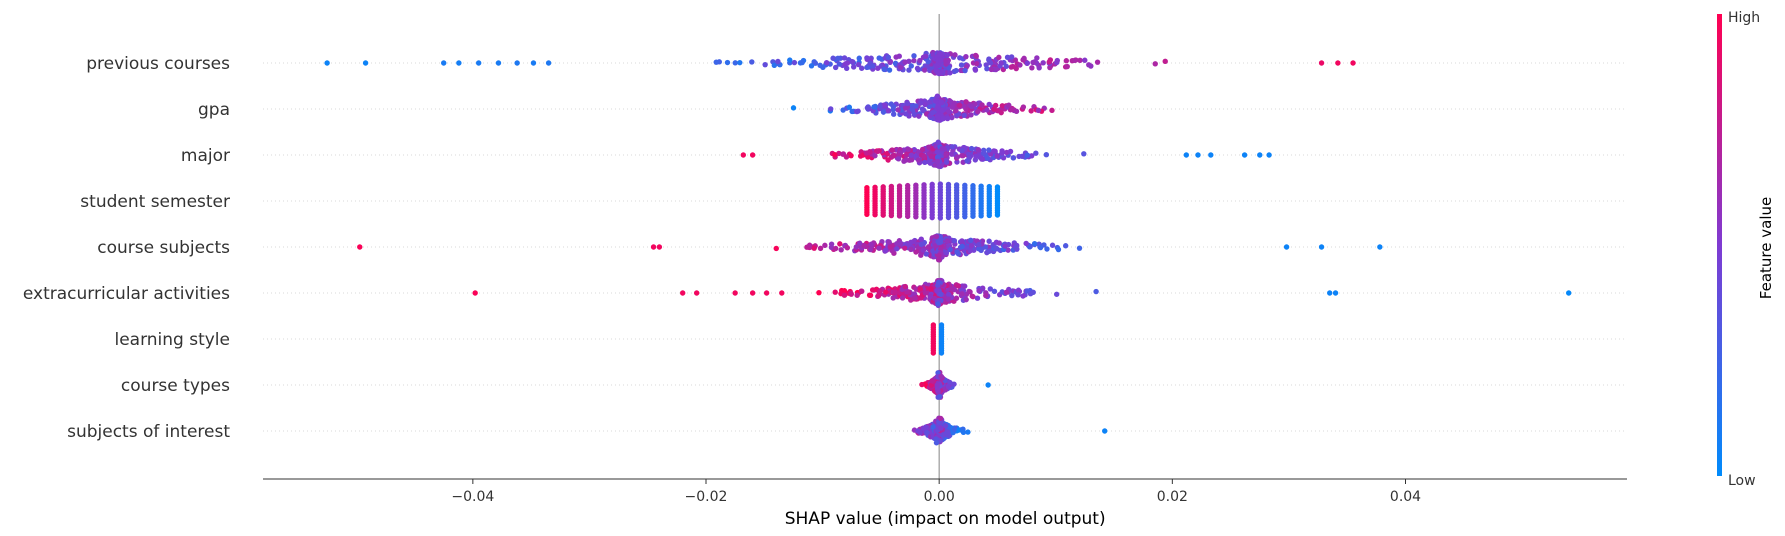  What do you see at coordinates (172, 340) in the screenshot?
I see `feature-label: learning style` at bounding box center [172, 340].